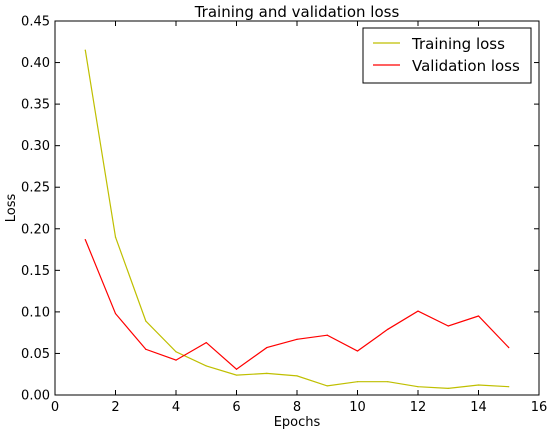 This screenshot has width=550, height=433. Describe the element at coordinates (418, 407) in the screenshot. I see `x-tick-label: 12` at that location.